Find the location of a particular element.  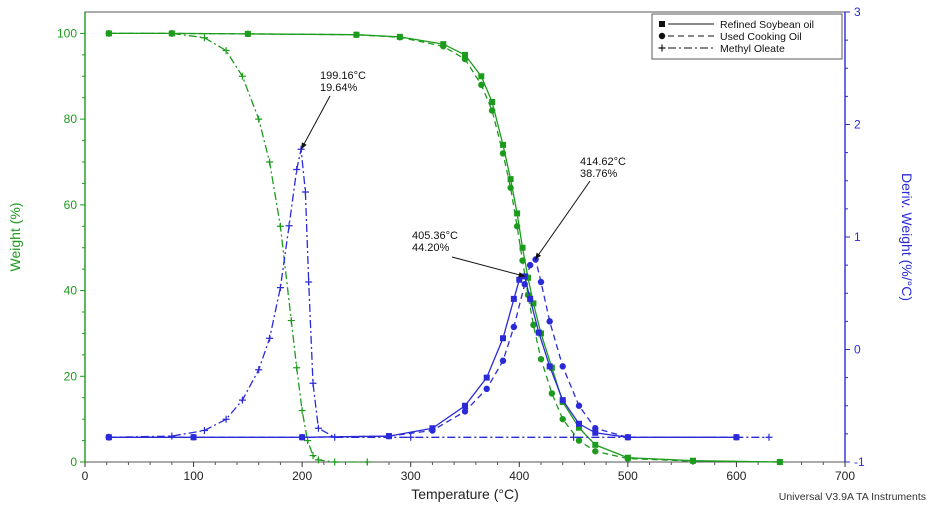

y-left-axis-title: Weight (%) is located at coordinates (15, 237).